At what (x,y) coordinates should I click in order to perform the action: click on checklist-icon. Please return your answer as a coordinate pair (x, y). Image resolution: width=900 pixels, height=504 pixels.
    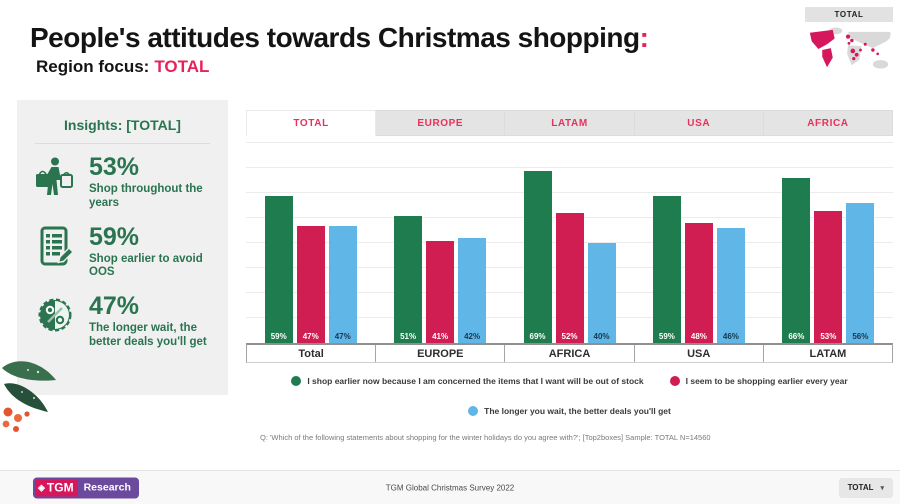
    Looking at the image, I should click on (57, 246).